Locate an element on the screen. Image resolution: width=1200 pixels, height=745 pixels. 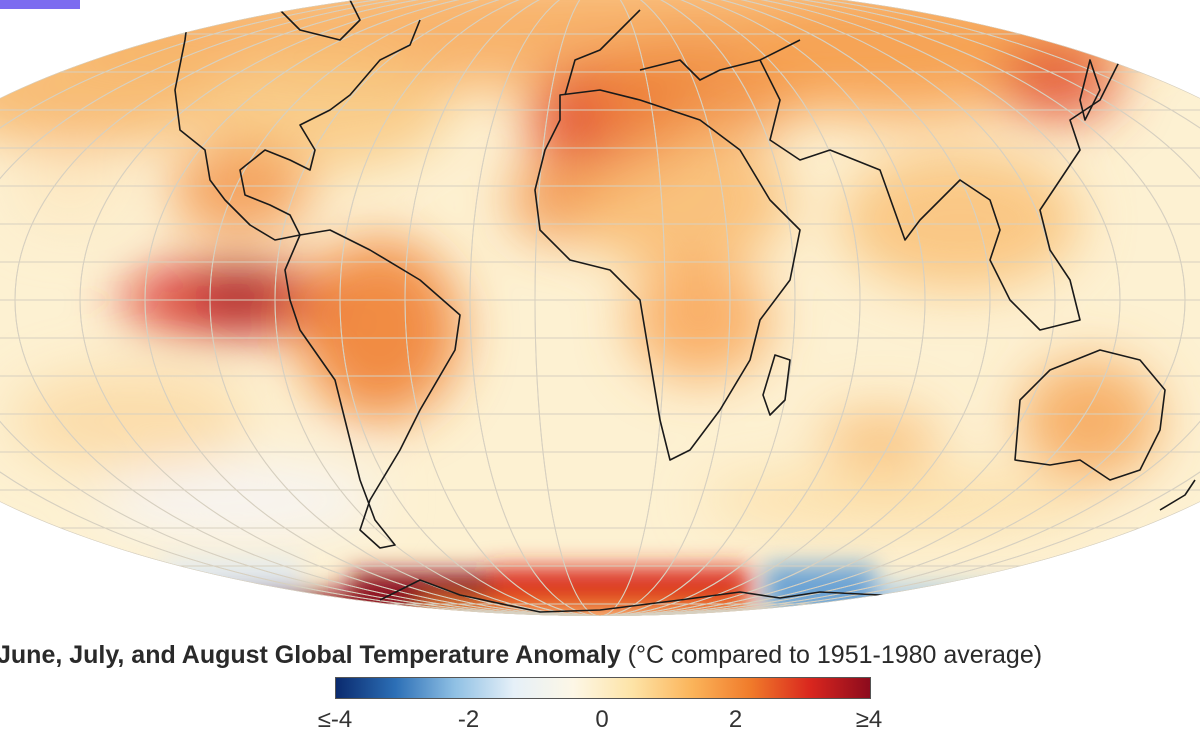
coastline-europe is located at coordinates (682, 52).